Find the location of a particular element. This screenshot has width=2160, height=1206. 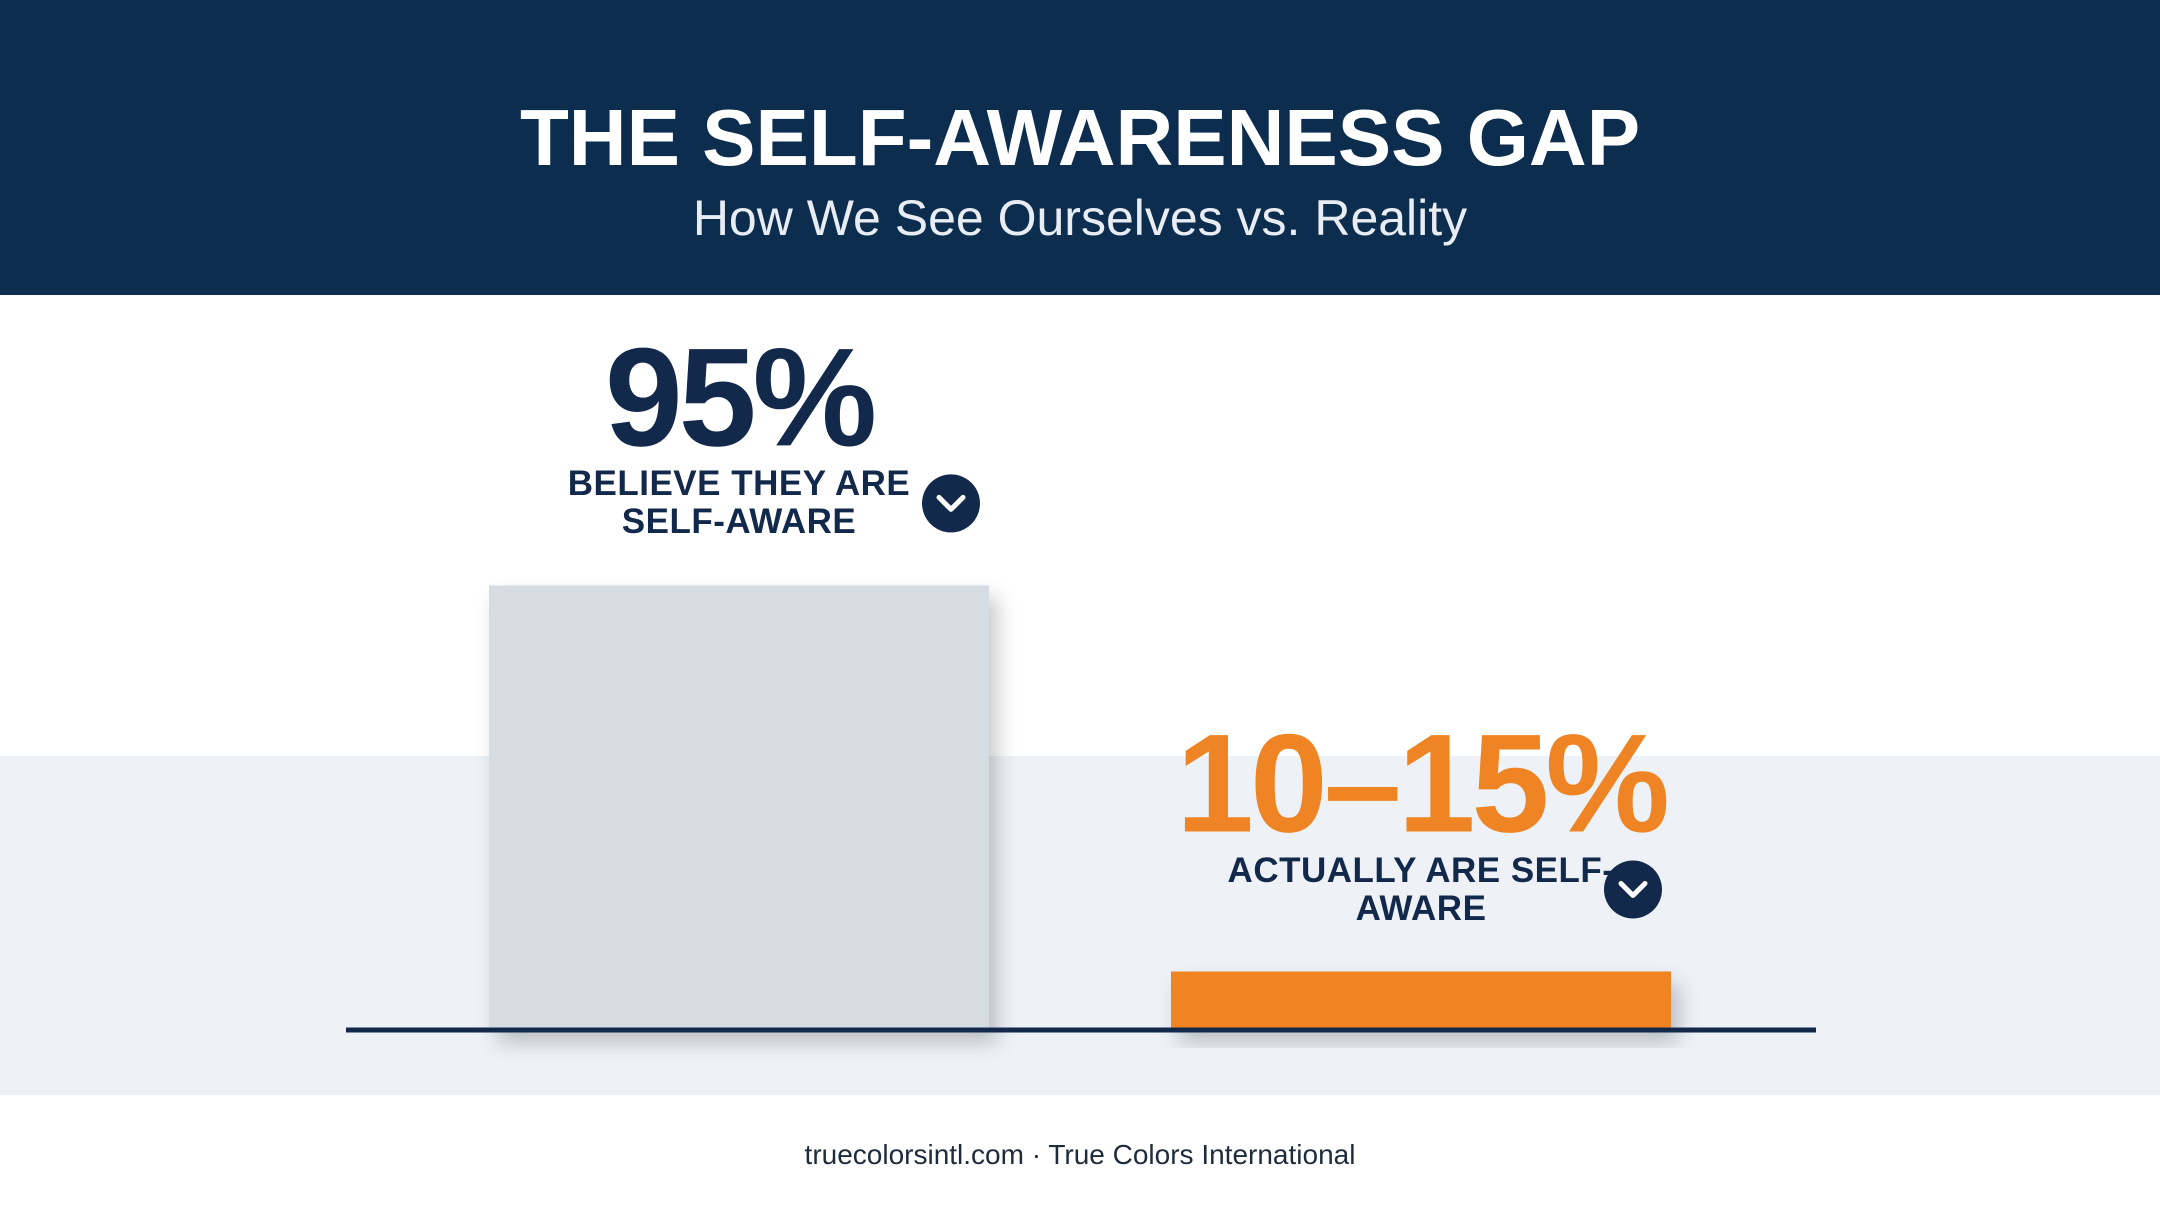

value-label: 95% is located at coordinates (739, 396).